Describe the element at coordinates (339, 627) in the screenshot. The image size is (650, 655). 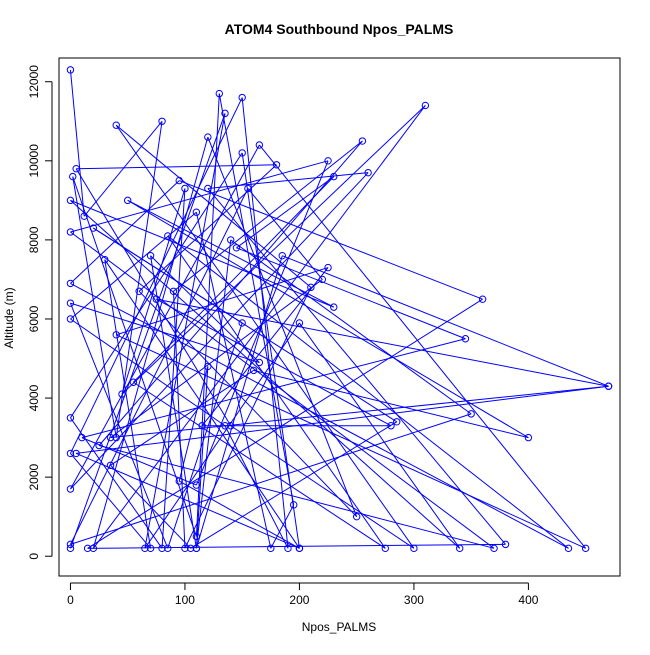
I see `x-axis-label: Npos_PALMS` at that location.